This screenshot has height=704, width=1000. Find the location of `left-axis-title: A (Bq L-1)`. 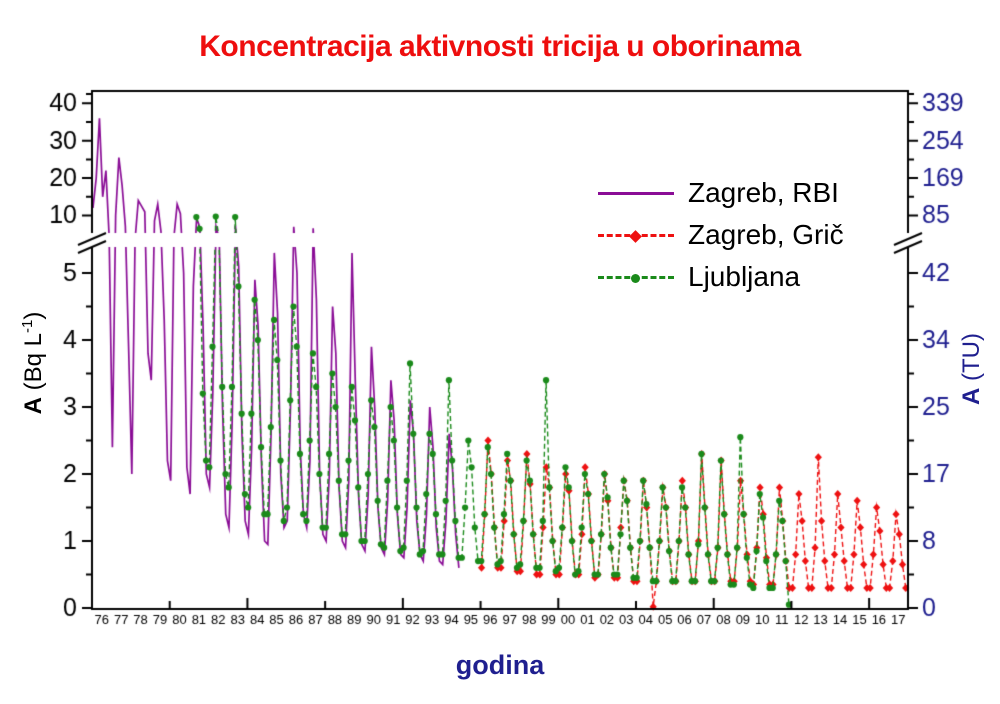

left-axis-title: A (Bq L-1) is located at coordinates (29, 363).